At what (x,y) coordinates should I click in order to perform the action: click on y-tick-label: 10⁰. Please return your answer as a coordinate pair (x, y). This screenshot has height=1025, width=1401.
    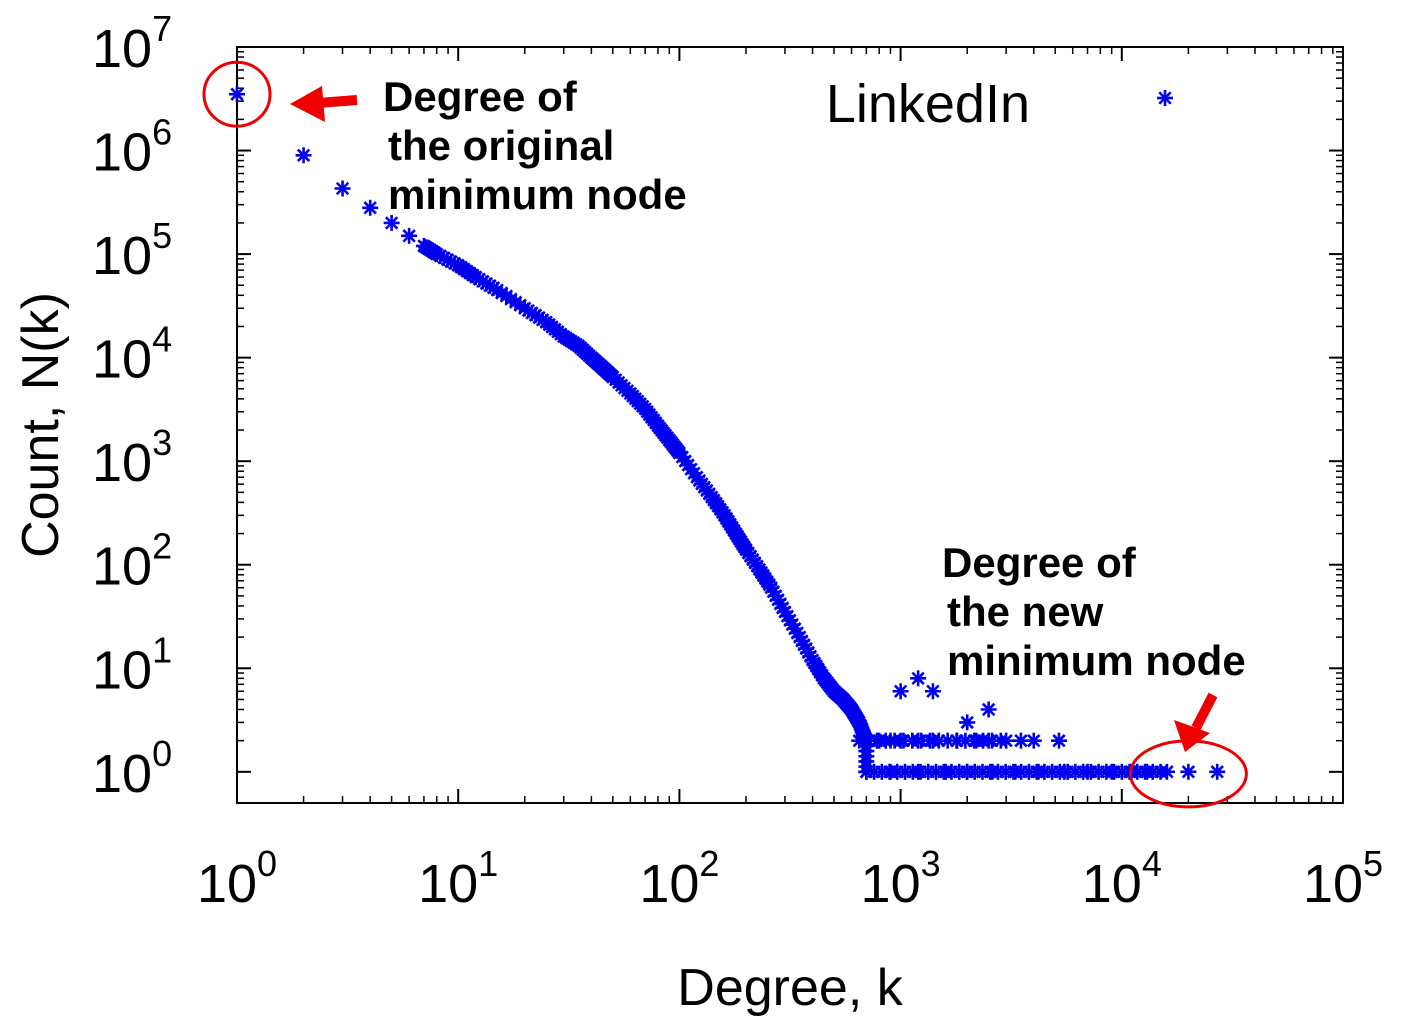
    Looking at the image, I should click on (132, 768).